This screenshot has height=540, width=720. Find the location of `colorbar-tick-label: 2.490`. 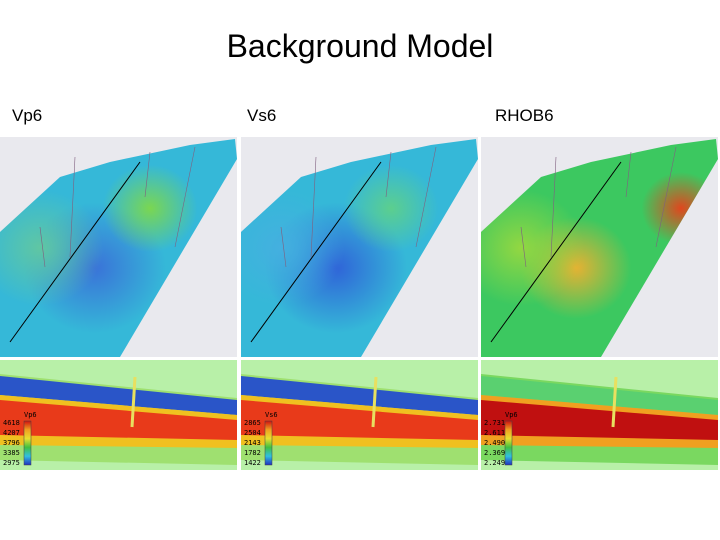

colorbar-tick-label: 2.490 is located at coordinates (494, 443).